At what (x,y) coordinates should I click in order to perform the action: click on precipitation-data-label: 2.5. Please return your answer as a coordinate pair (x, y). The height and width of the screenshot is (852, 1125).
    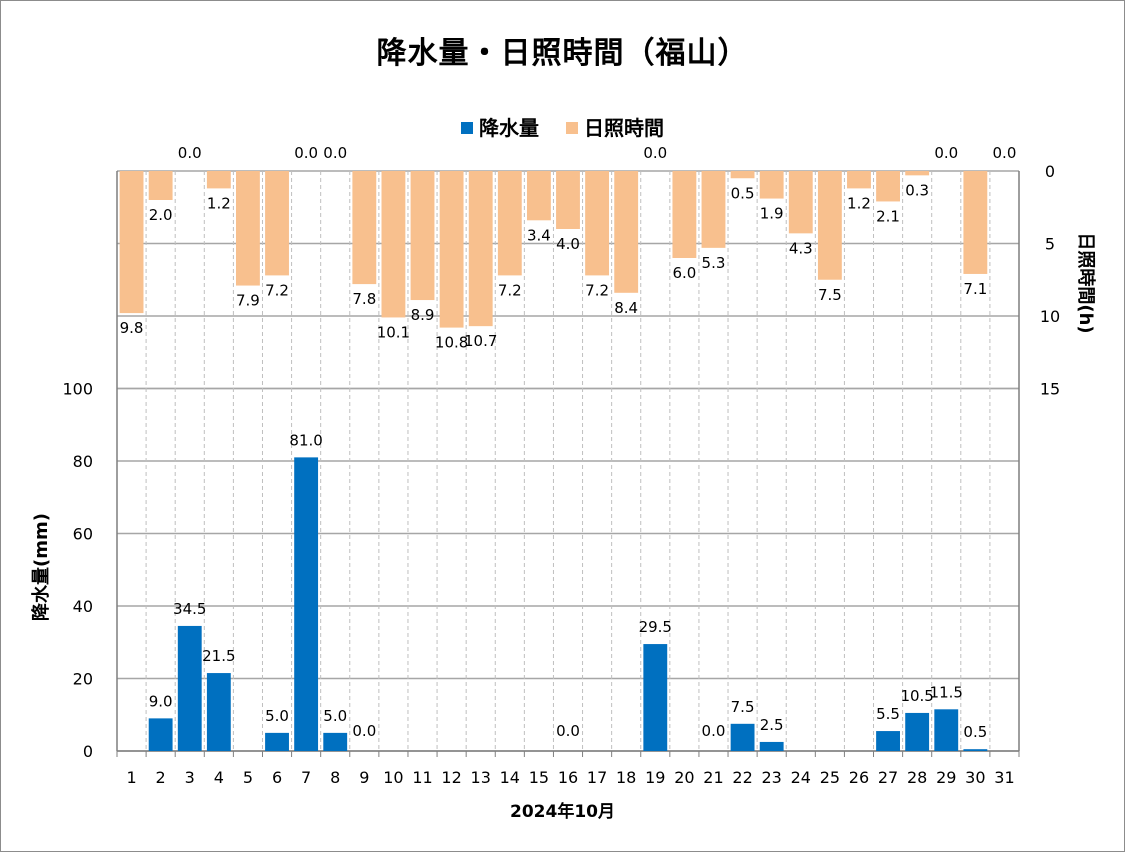
    Looking at the image, I should click on (772, 725).